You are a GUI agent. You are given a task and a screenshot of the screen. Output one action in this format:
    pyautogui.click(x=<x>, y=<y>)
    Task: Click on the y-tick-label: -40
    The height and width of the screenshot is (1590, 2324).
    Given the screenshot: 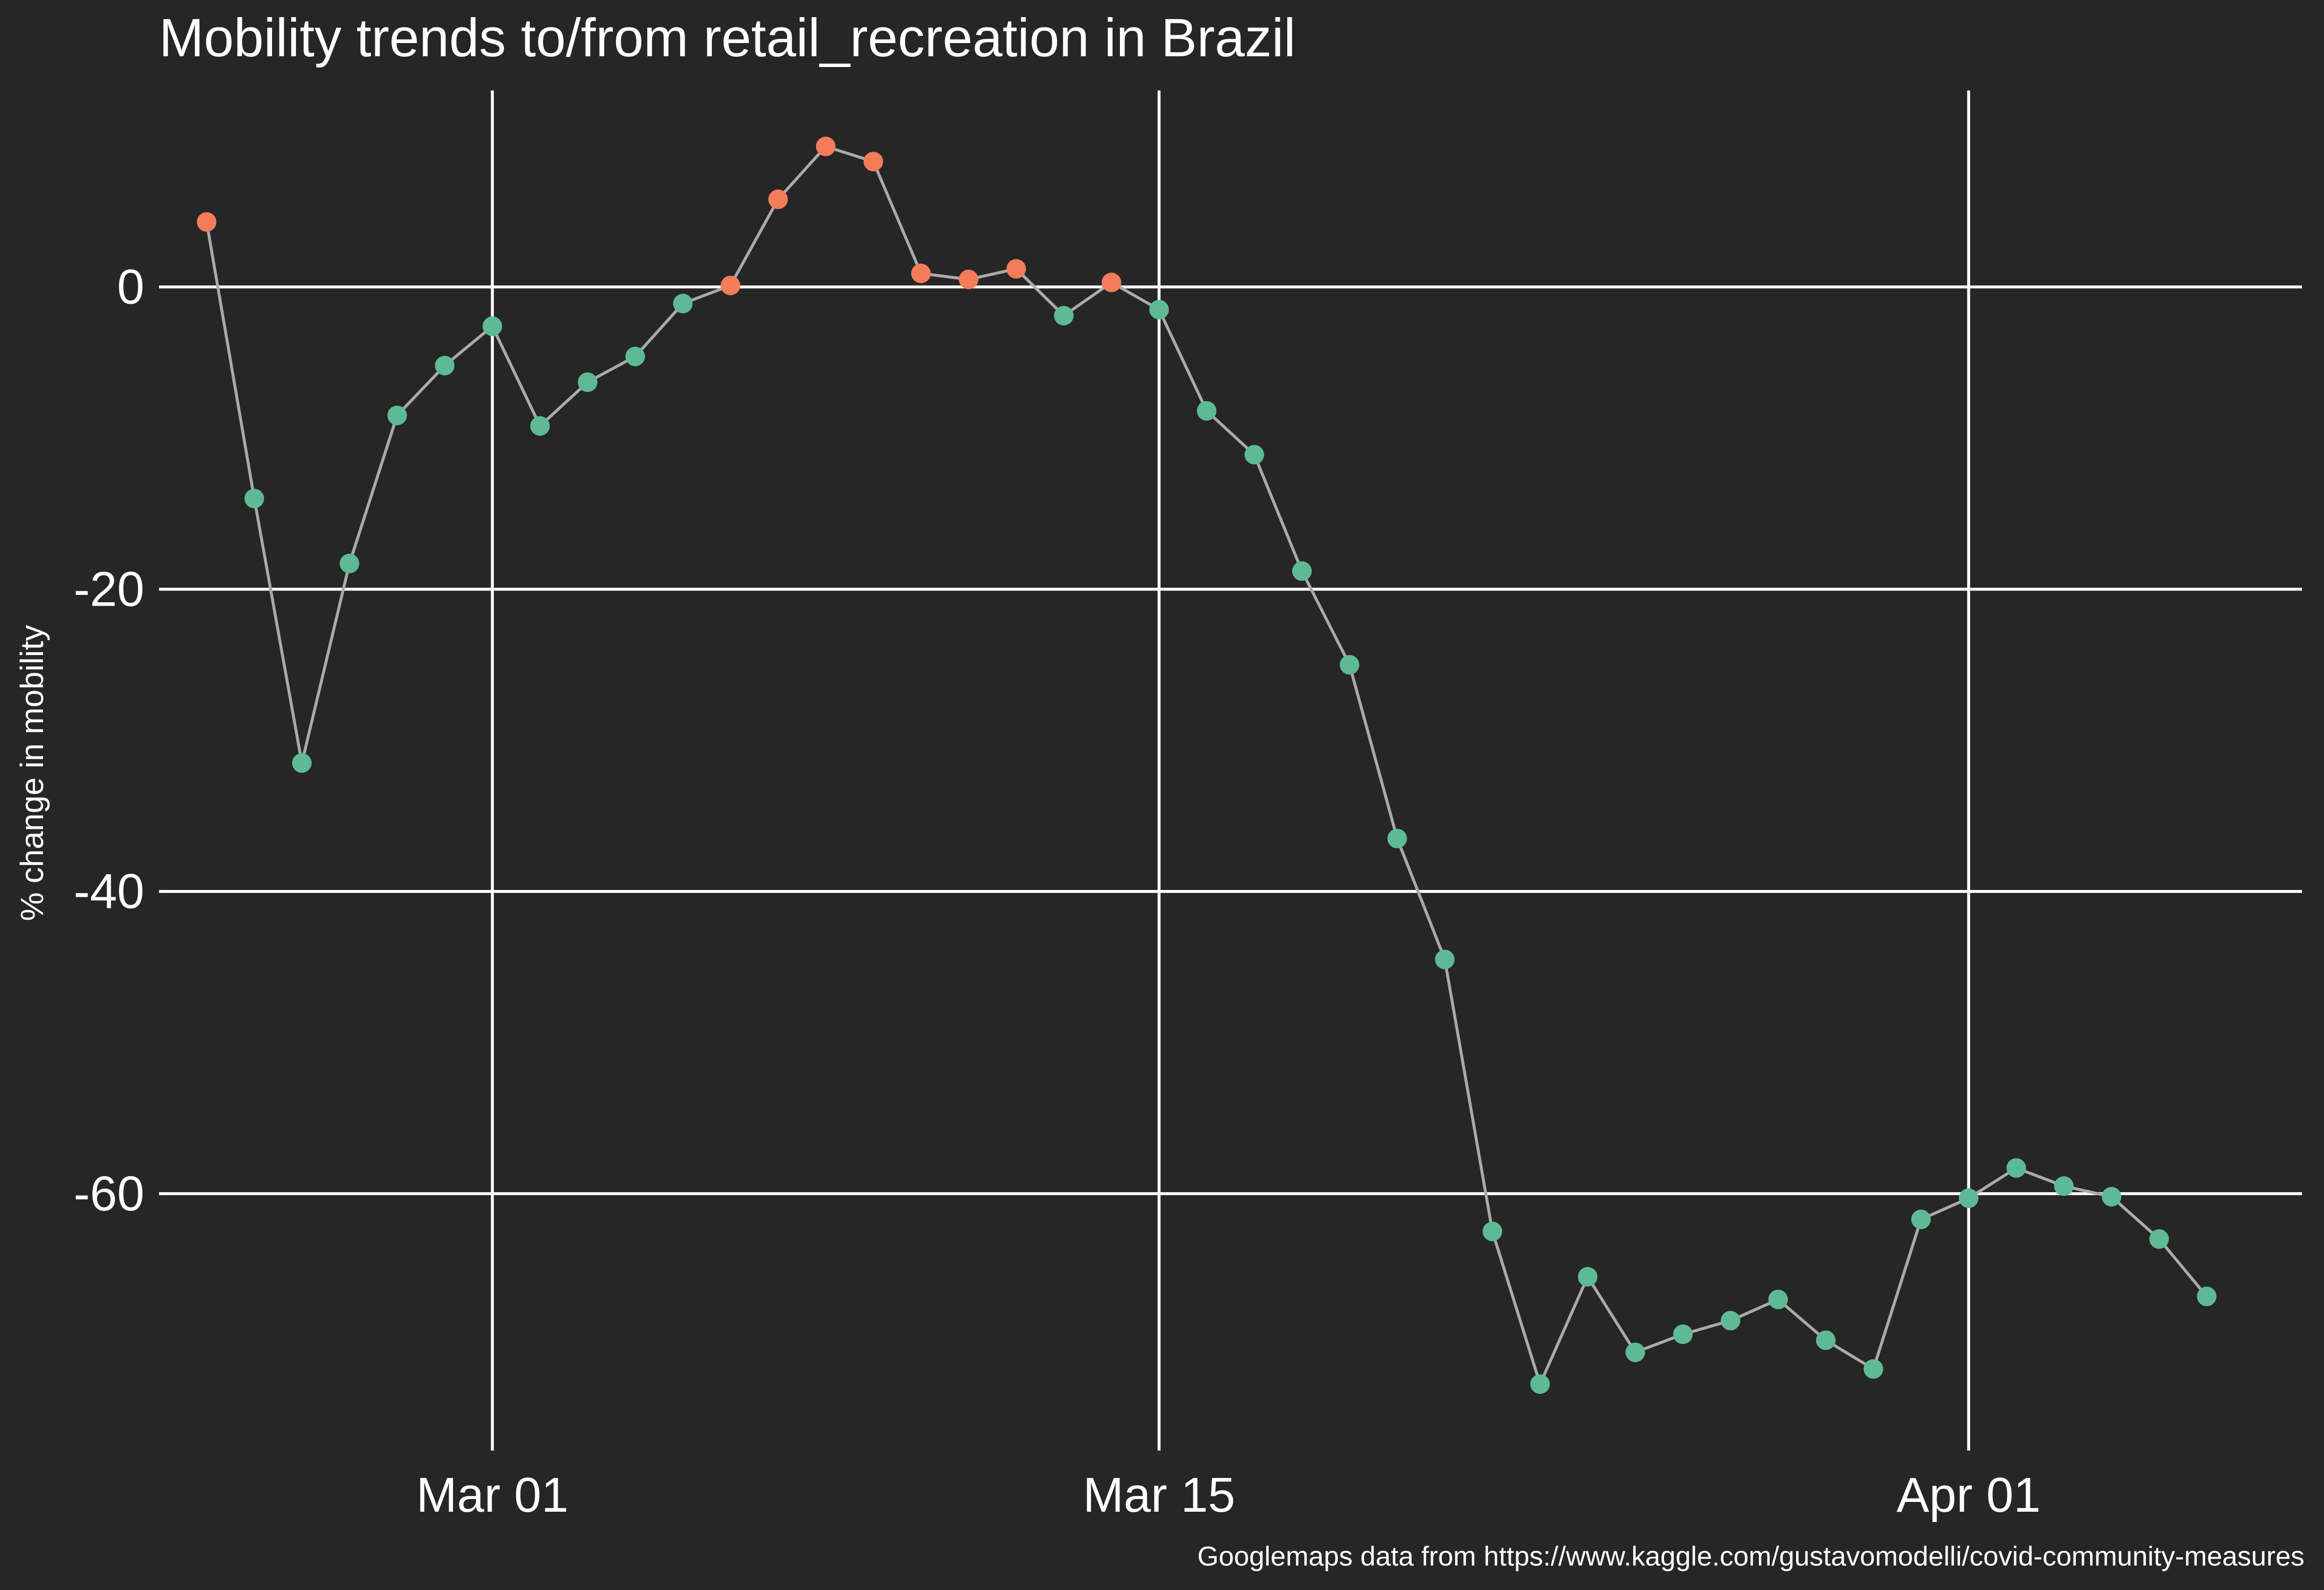 What is the action you would take?
    pyautogui.click(x=108, y=892)
    